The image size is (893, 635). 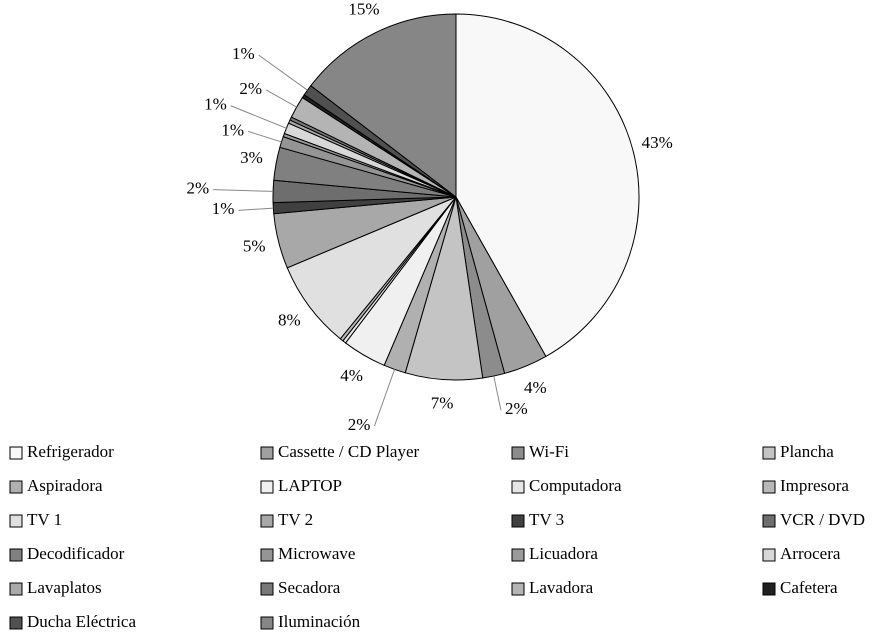 I want to click on data-label: 43%, so click(x=657, y=142).